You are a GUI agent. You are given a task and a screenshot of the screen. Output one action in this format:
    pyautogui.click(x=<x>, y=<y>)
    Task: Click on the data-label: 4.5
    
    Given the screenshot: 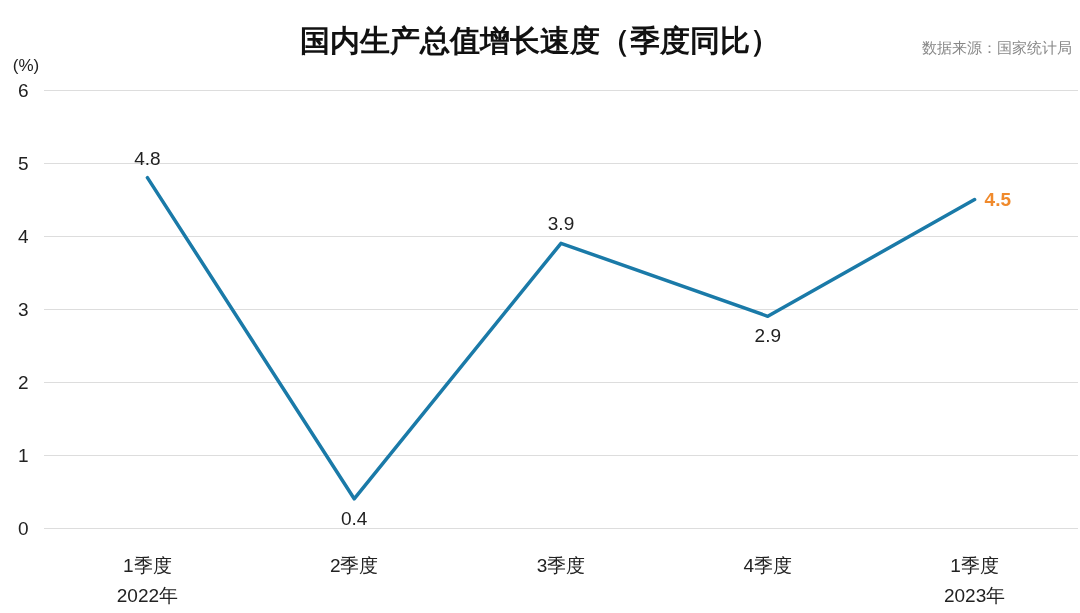 What is the action you would take?
    pyautogui.click(x=998, y=199)
    